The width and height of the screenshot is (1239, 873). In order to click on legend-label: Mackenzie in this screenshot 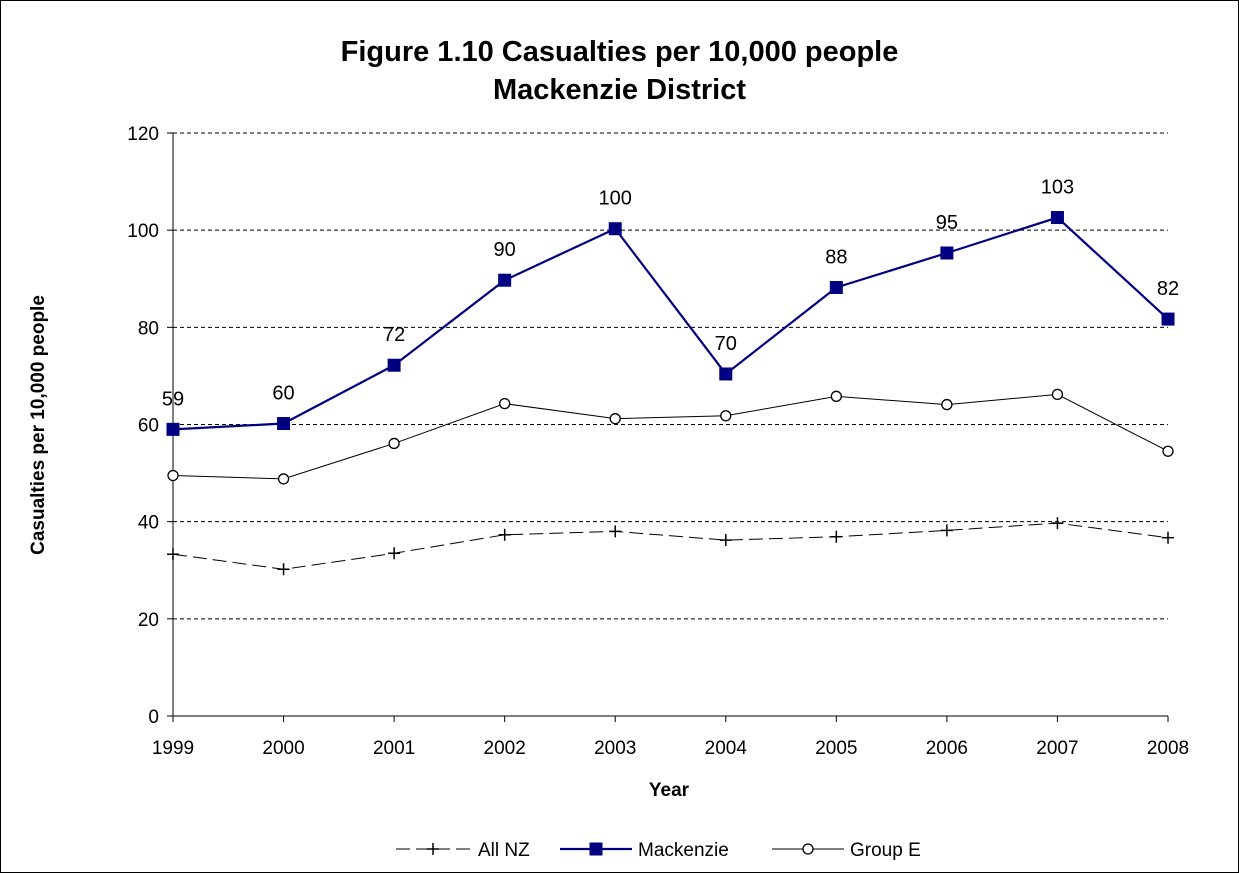, I will do `click(683, 850)`.